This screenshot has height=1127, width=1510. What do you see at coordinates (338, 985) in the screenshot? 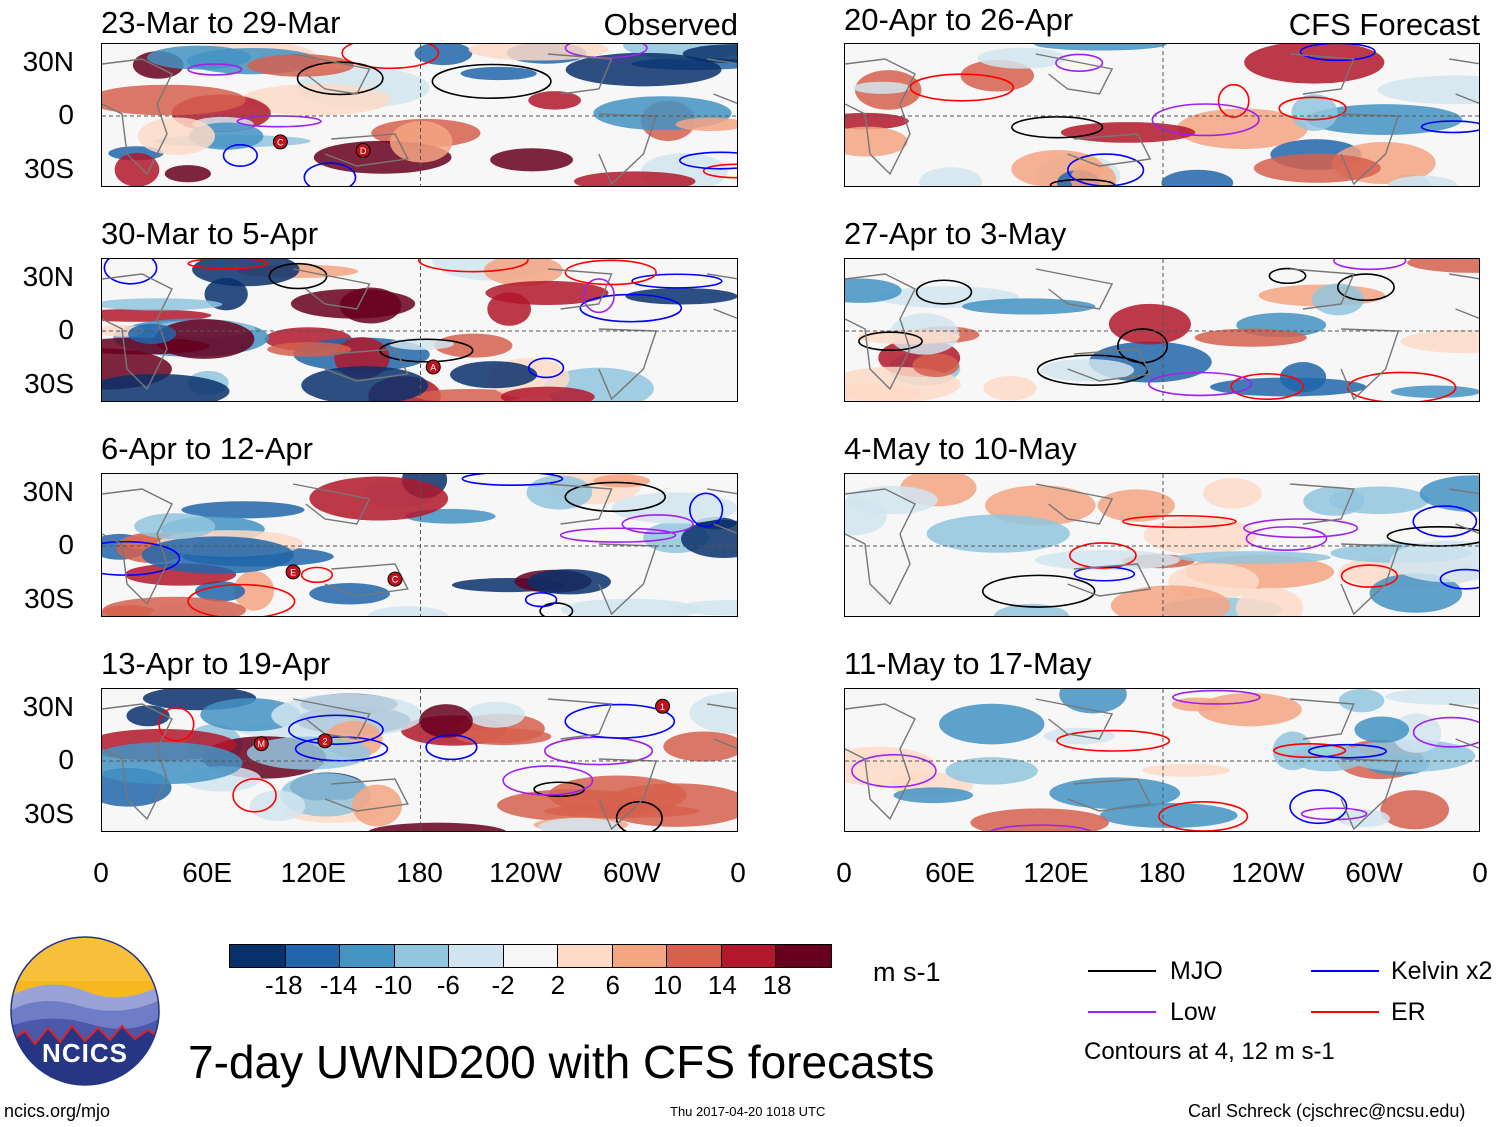
I see `colorbar-tick: -14` at bounding box center [338, 985].